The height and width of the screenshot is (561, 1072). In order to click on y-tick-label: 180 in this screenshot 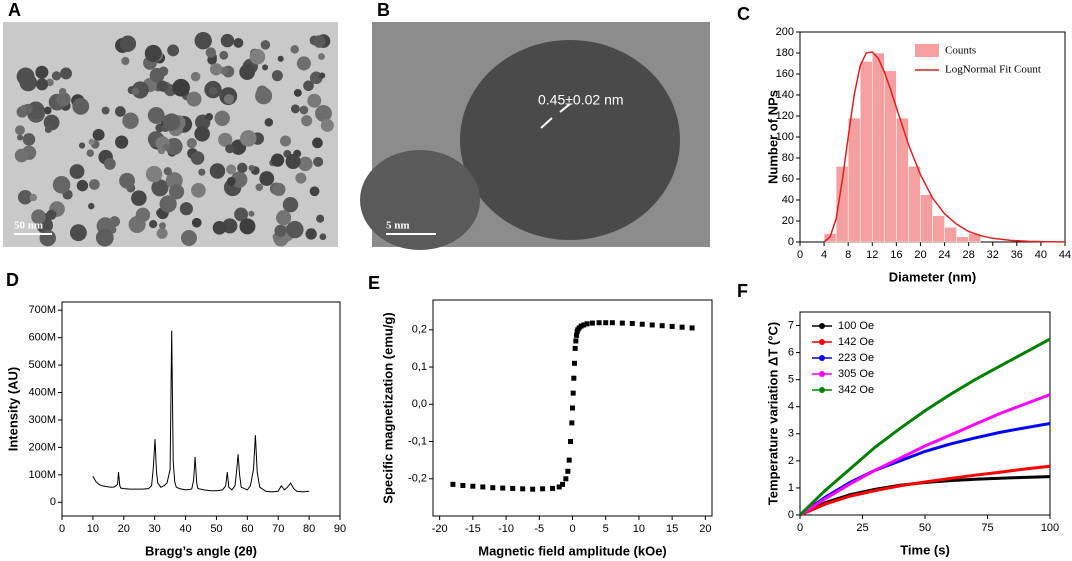, I will do `click(785, 53)`.